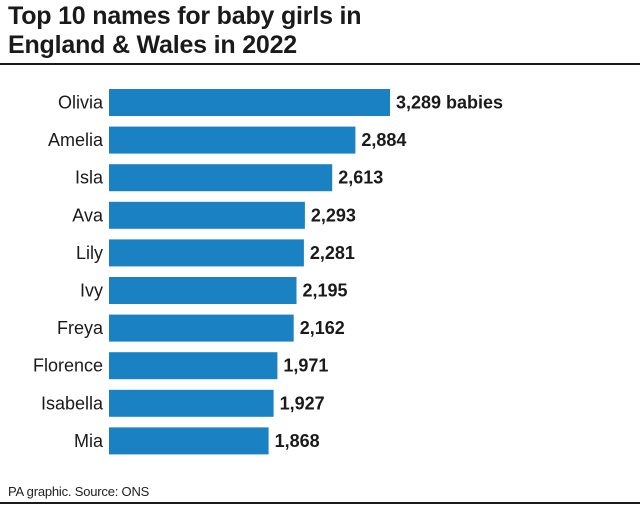 The image size is (640, 507). Describe the element at coordinates (206, 253) in the screenshot. I see `bar-lily` at that location.